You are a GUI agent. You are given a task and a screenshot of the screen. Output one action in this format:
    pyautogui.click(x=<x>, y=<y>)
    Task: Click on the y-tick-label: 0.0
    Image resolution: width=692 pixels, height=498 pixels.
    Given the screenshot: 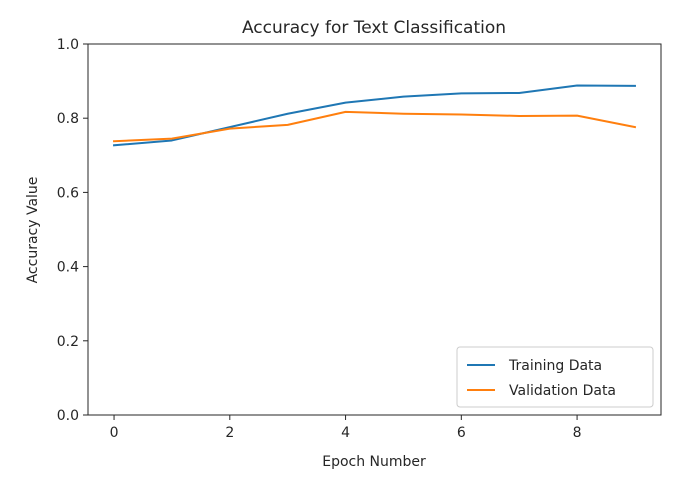 What is the action you would take?
    pyautogui.click(x=68, y=416)
    